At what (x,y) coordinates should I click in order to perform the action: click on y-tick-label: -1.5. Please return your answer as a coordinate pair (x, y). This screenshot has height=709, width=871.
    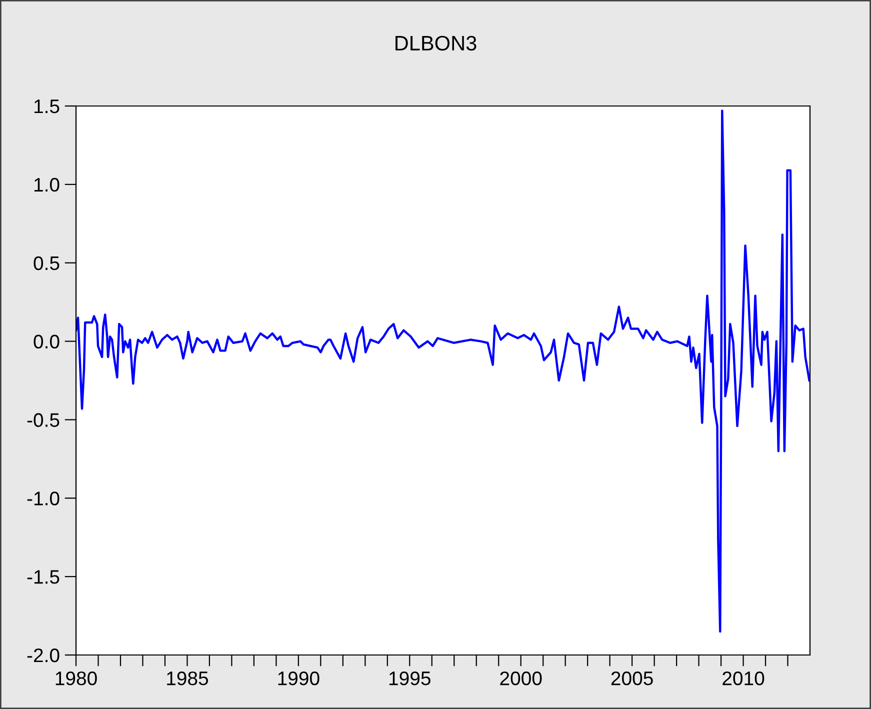
    Looking at the image, I should click on (43, 577).